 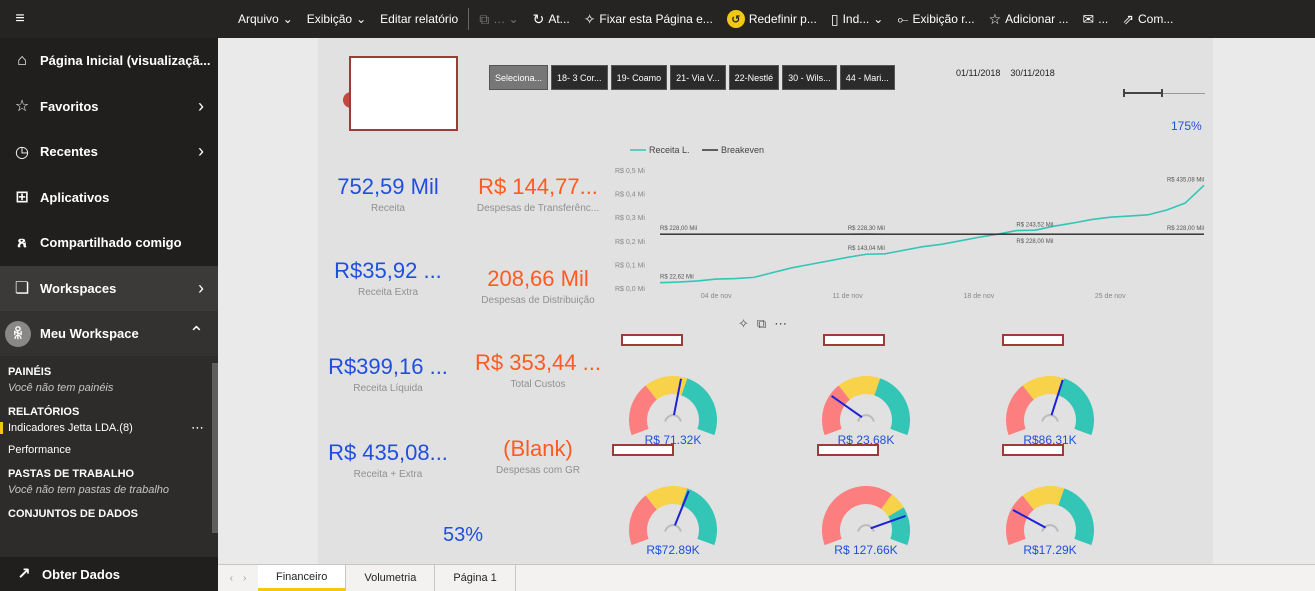 I want to click on date-slider-handles, so click(x=1143, y=93).